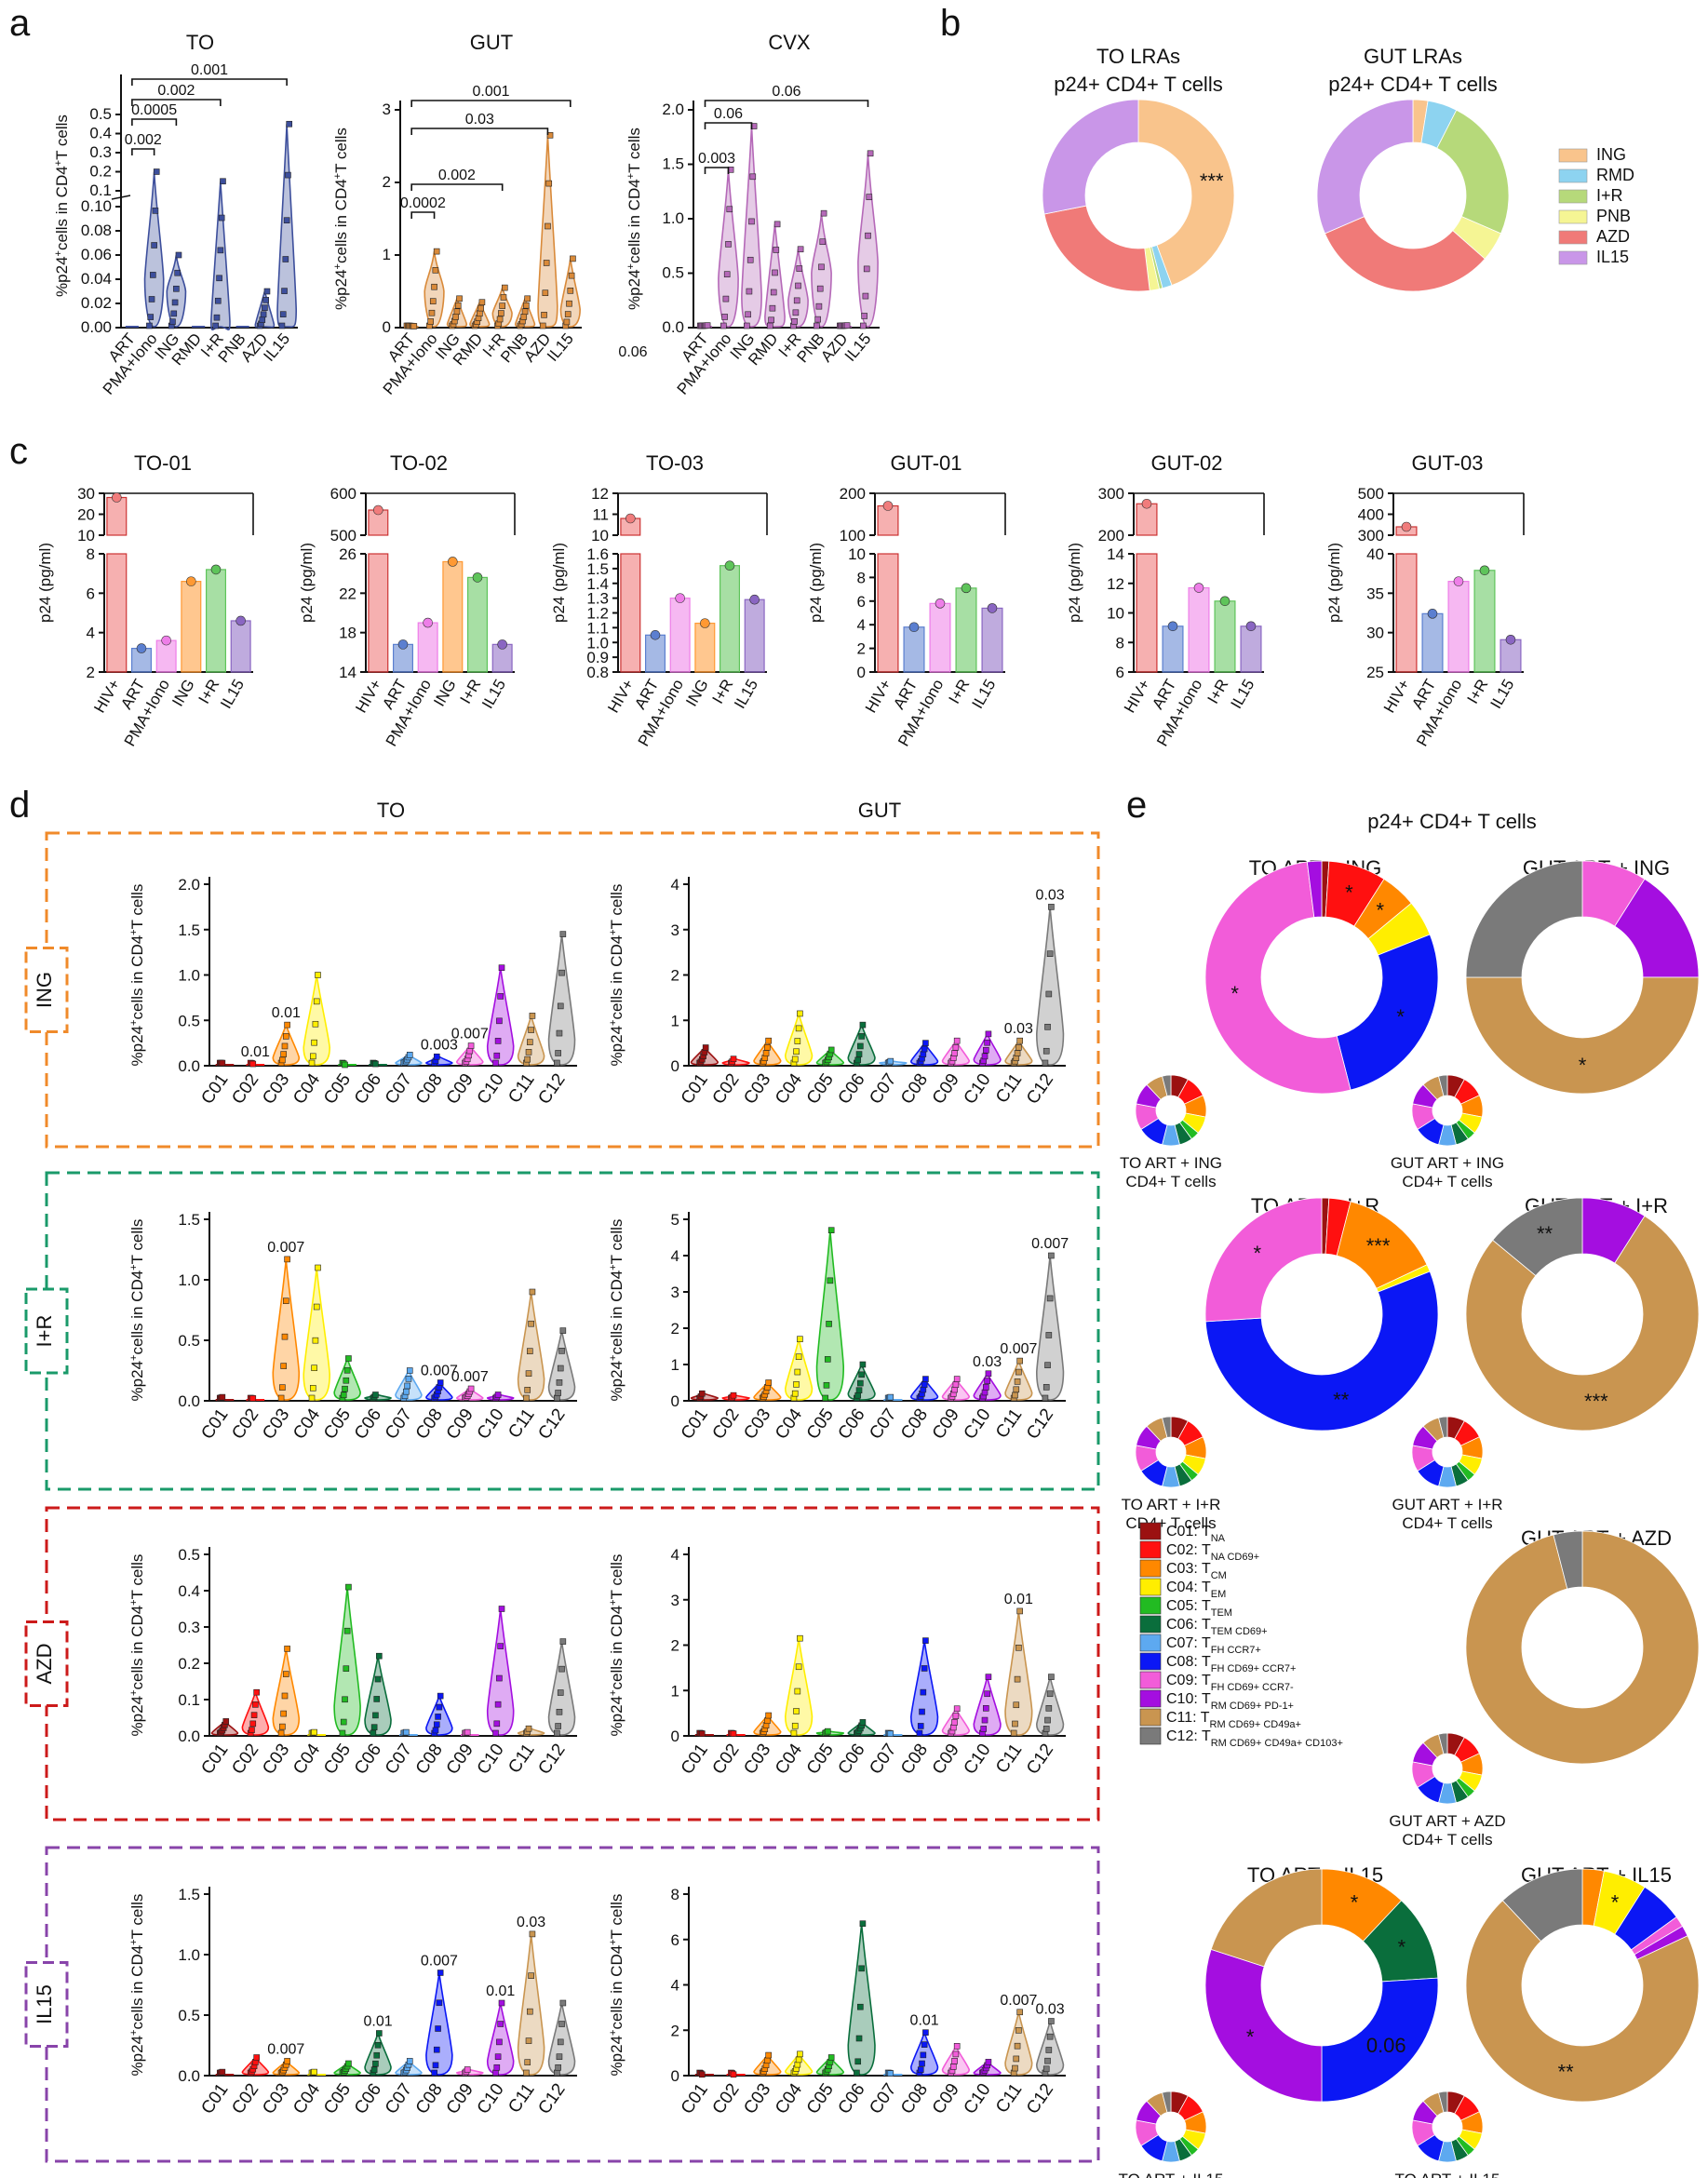  I want to click on y-axis-label: p24 (pg/ml), so click(45, 583).